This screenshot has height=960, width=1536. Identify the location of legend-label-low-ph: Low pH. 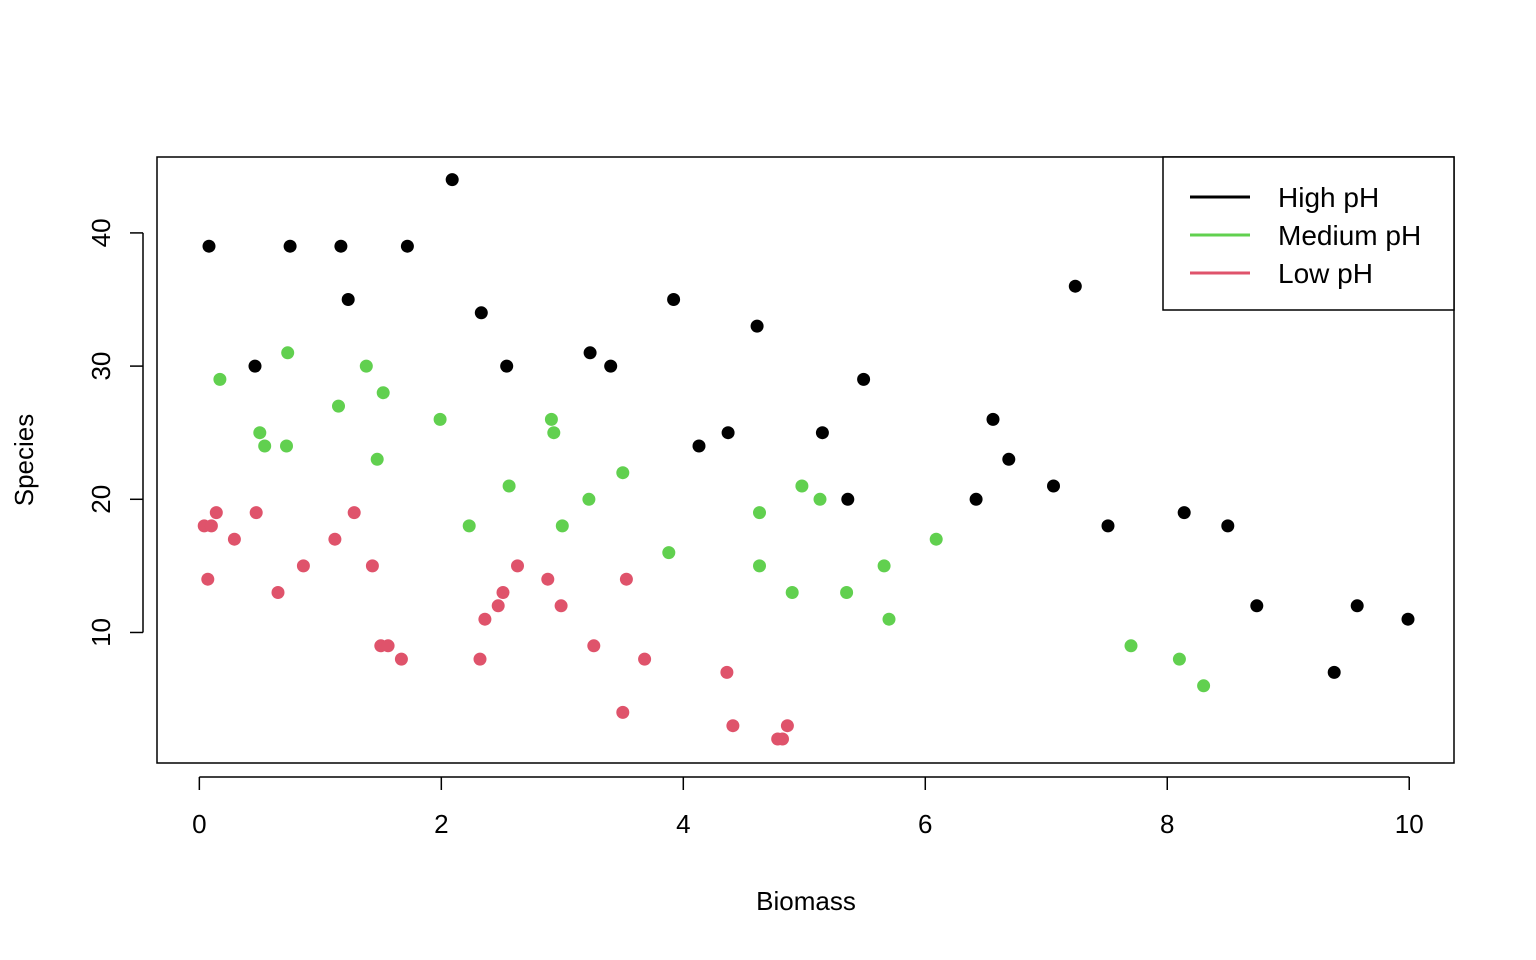
(1325, 273).